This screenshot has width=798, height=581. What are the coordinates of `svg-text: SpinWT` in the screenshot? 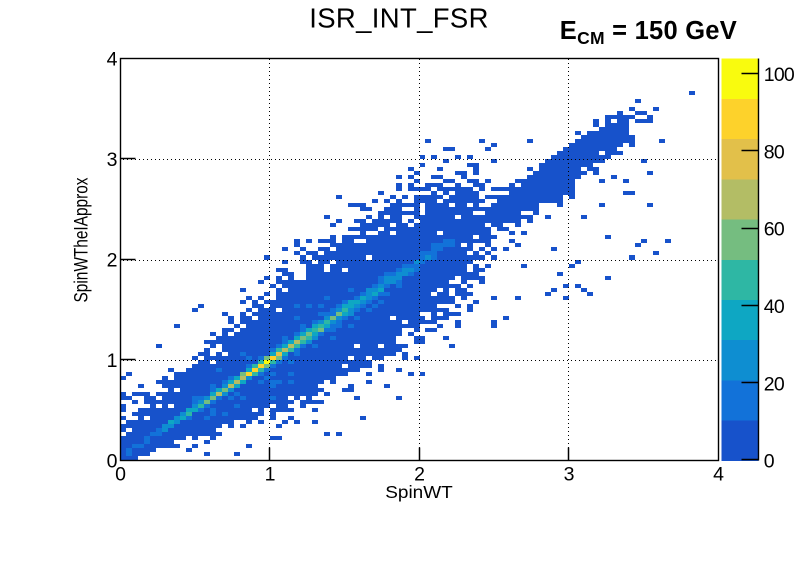 It's located at (419, 492).